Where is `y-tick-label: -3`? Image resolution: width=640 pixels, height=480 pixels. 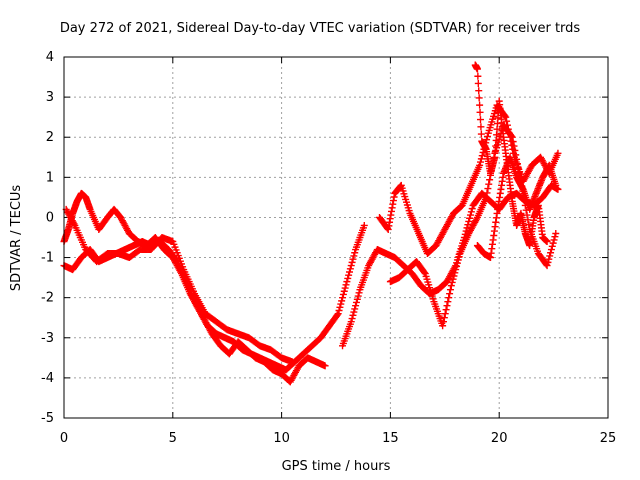
y-tick-label: -3 is located at coordinates (47, 338).